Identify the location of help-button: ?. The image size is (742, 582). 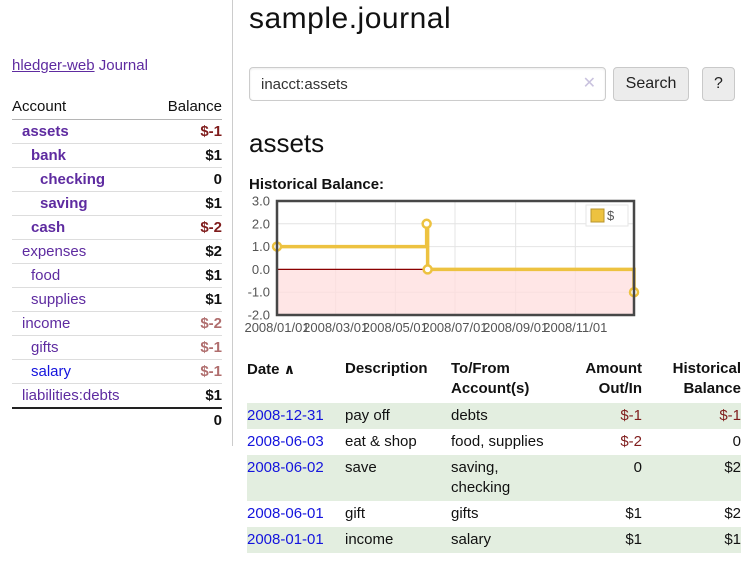
(718, 84).